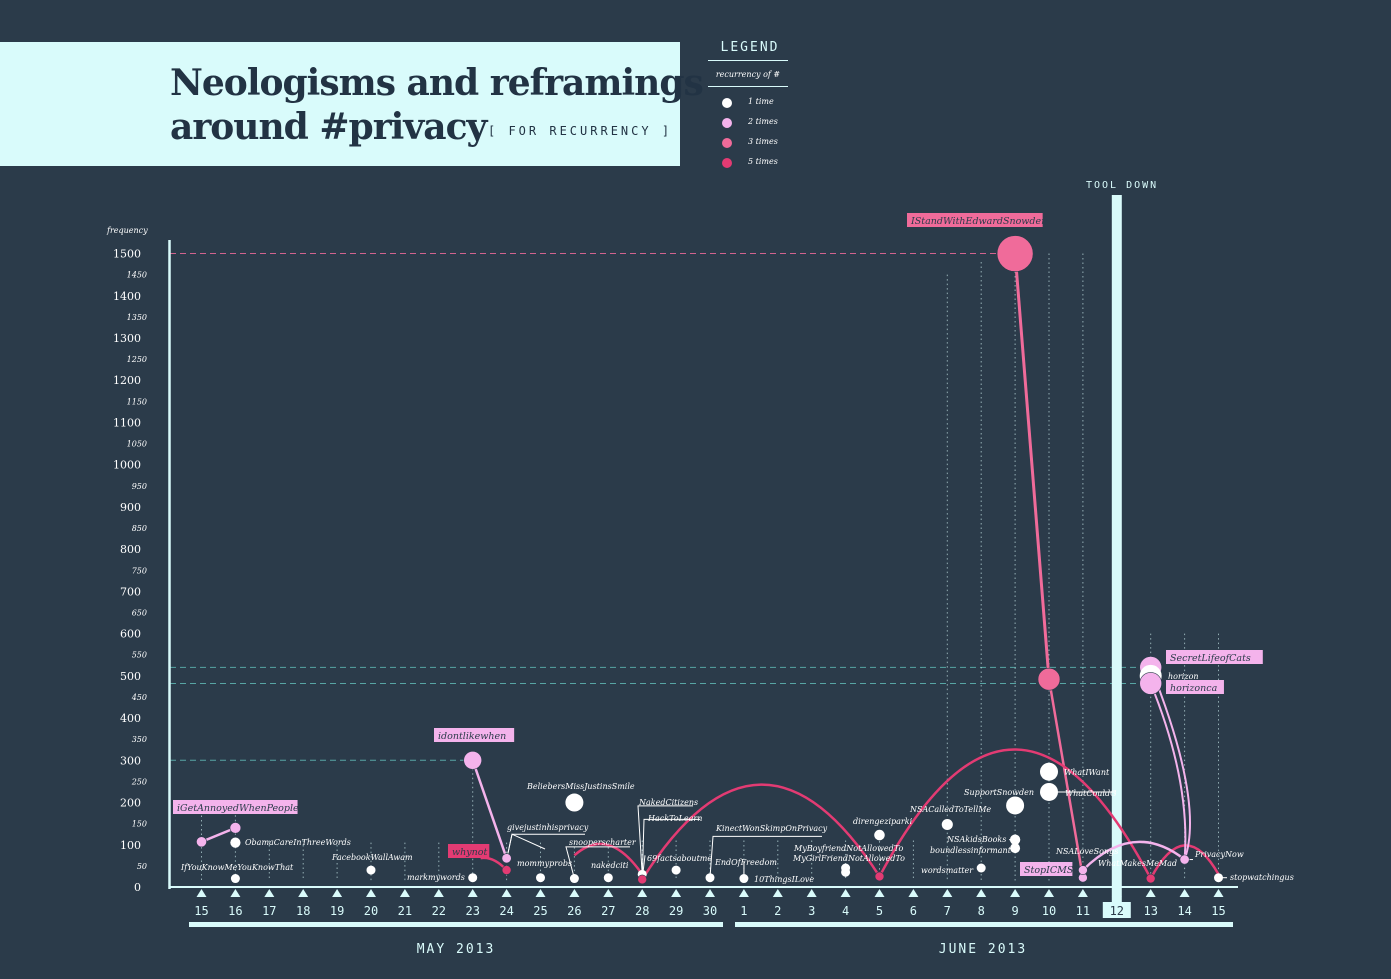 The image size is (1391, 979). I want to click on y-tick-major: 500, so click(130, 676).